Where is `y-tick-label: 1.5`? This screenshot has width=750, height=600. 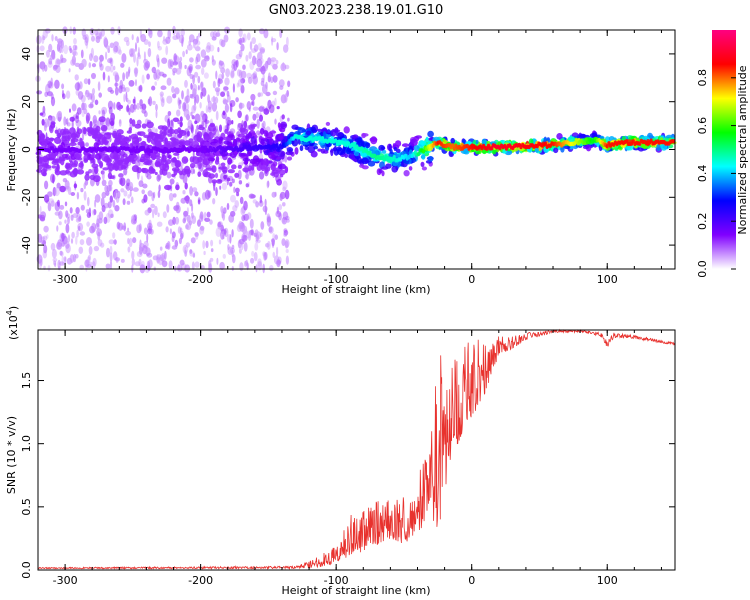
y-tick-label: 1.5 is located at coordinates (26, 381).